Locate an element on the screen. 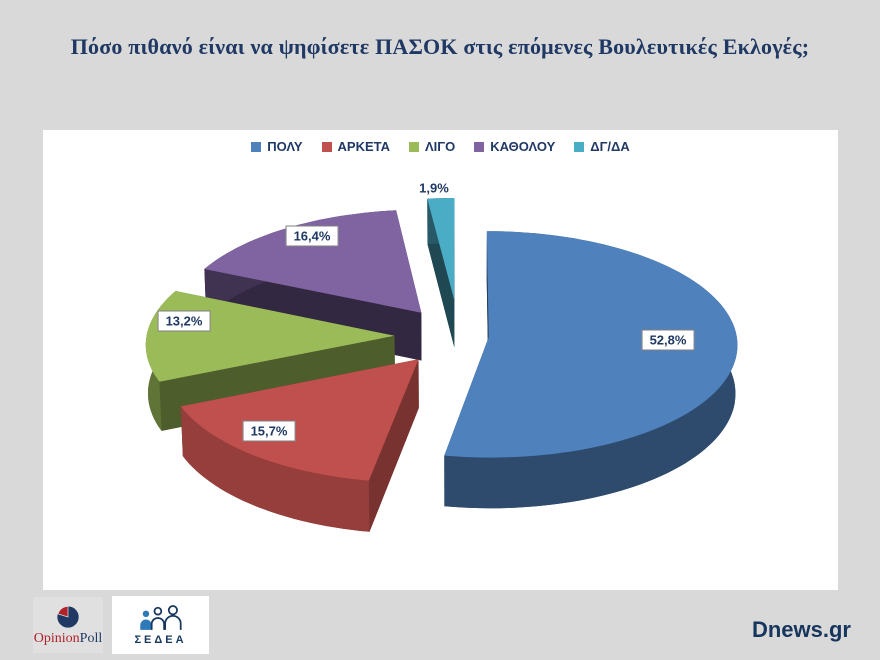 The width and height of the screenshot is (880, 660). legend-item: ΑΡΚΕΤΑ is located at coordinates (355, 146).